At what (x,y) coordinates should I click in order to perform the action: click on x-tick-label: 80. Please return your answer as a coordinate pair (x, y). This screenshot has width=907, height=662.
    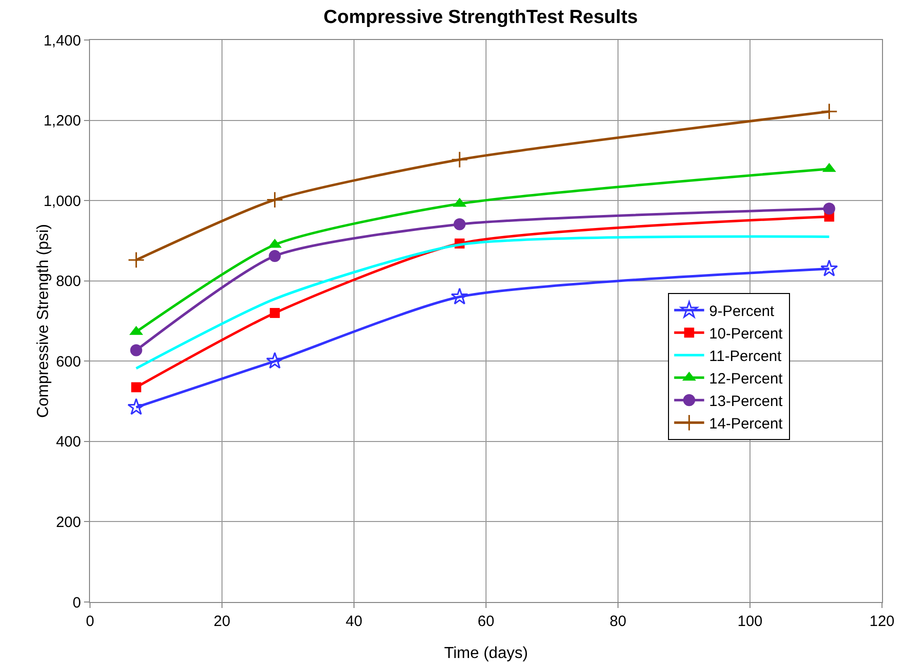
    Looking at the image, I should click on (618, 621).